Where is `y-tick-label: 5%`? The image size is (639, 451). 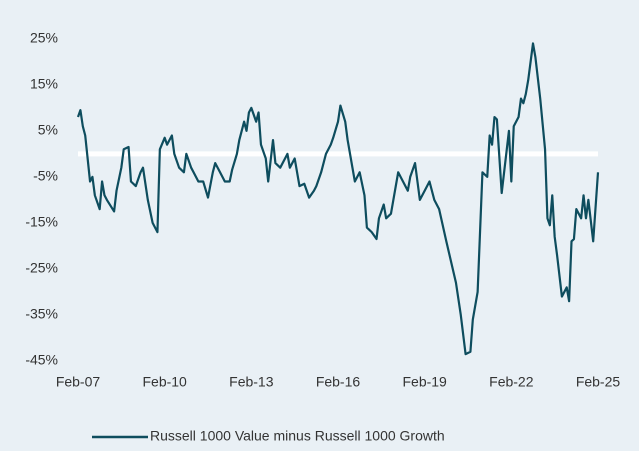 y-tick-label: 5% is located at coordinates (48, 130).